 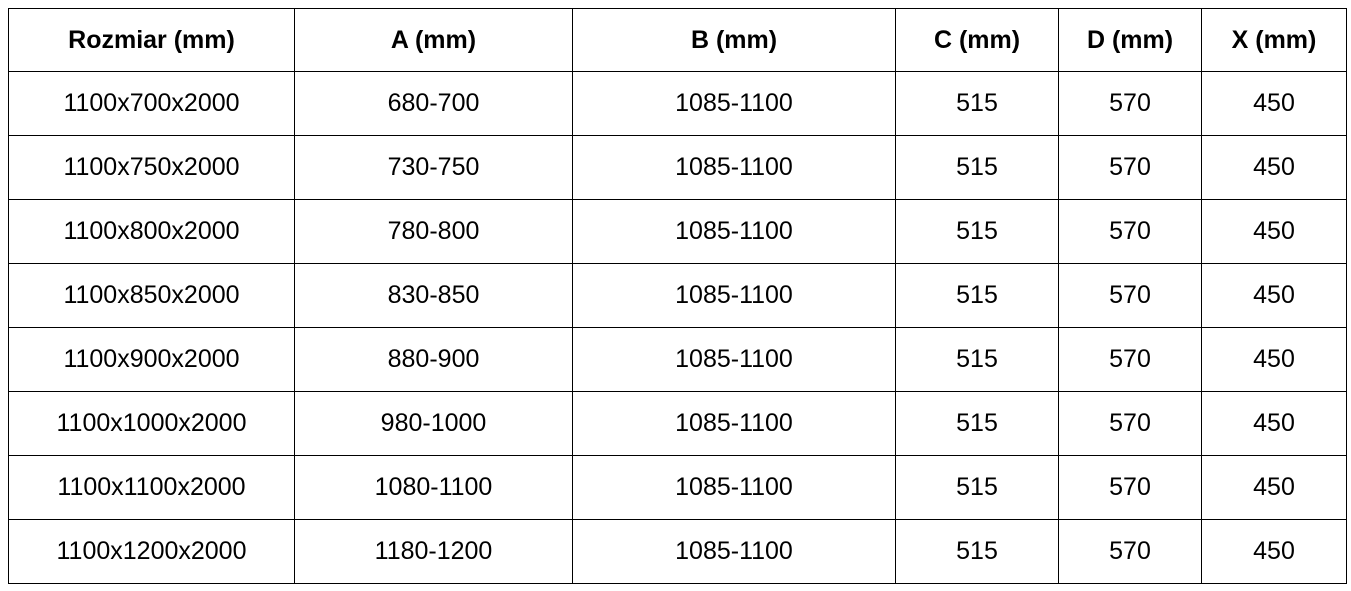 What do you see at coordinates (151, 231) in the screenshot?
I see `table-cell: 1100x800x2000` at bounding box center [151, 231].